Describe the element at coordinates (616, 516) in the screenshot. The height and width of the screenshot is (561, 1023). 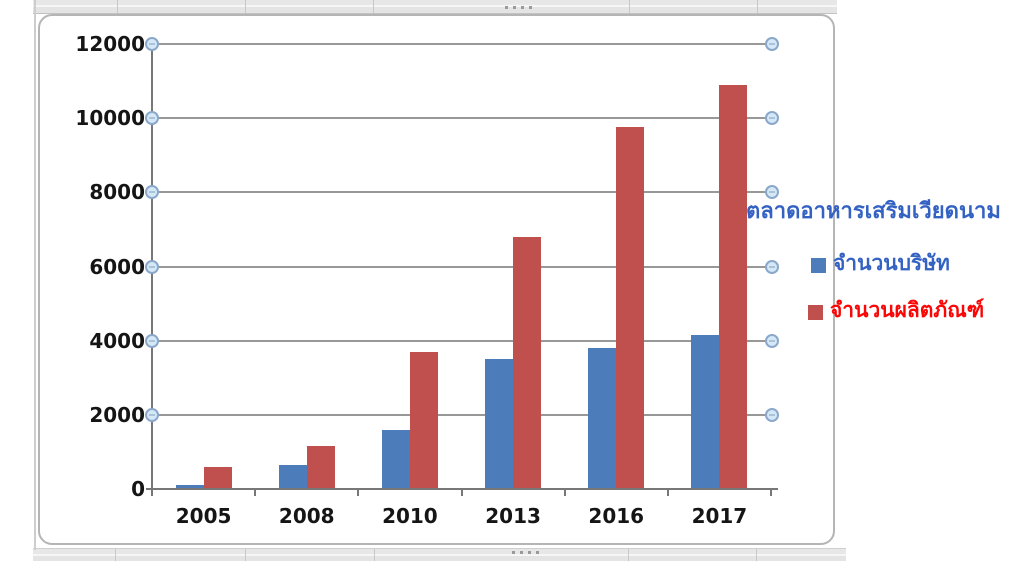
I see `x-axis-label: 2016` at that location.